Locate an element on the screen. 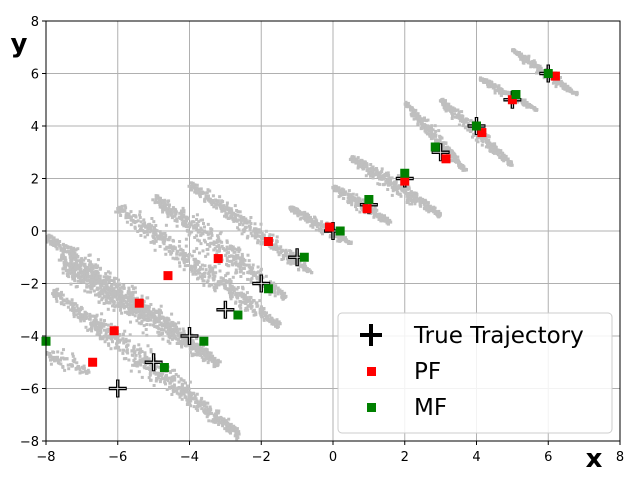  y-tick-label: −8 is located at coordinates (29, 442).